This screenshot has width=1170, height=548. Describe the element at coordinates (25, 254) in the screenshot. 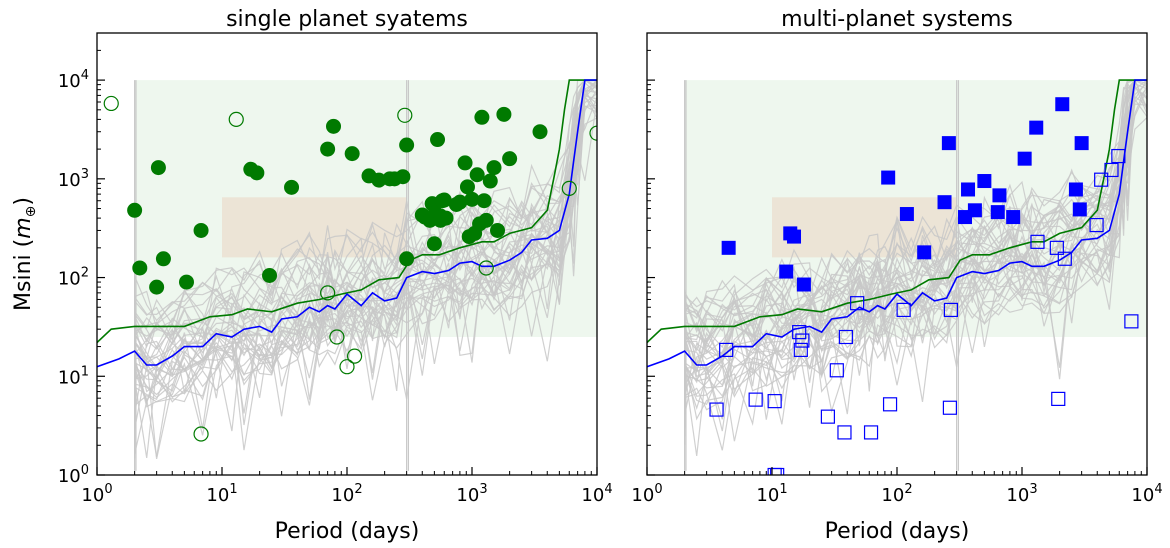

I see `y-axis-label: Msini (m⊕)` at that location.